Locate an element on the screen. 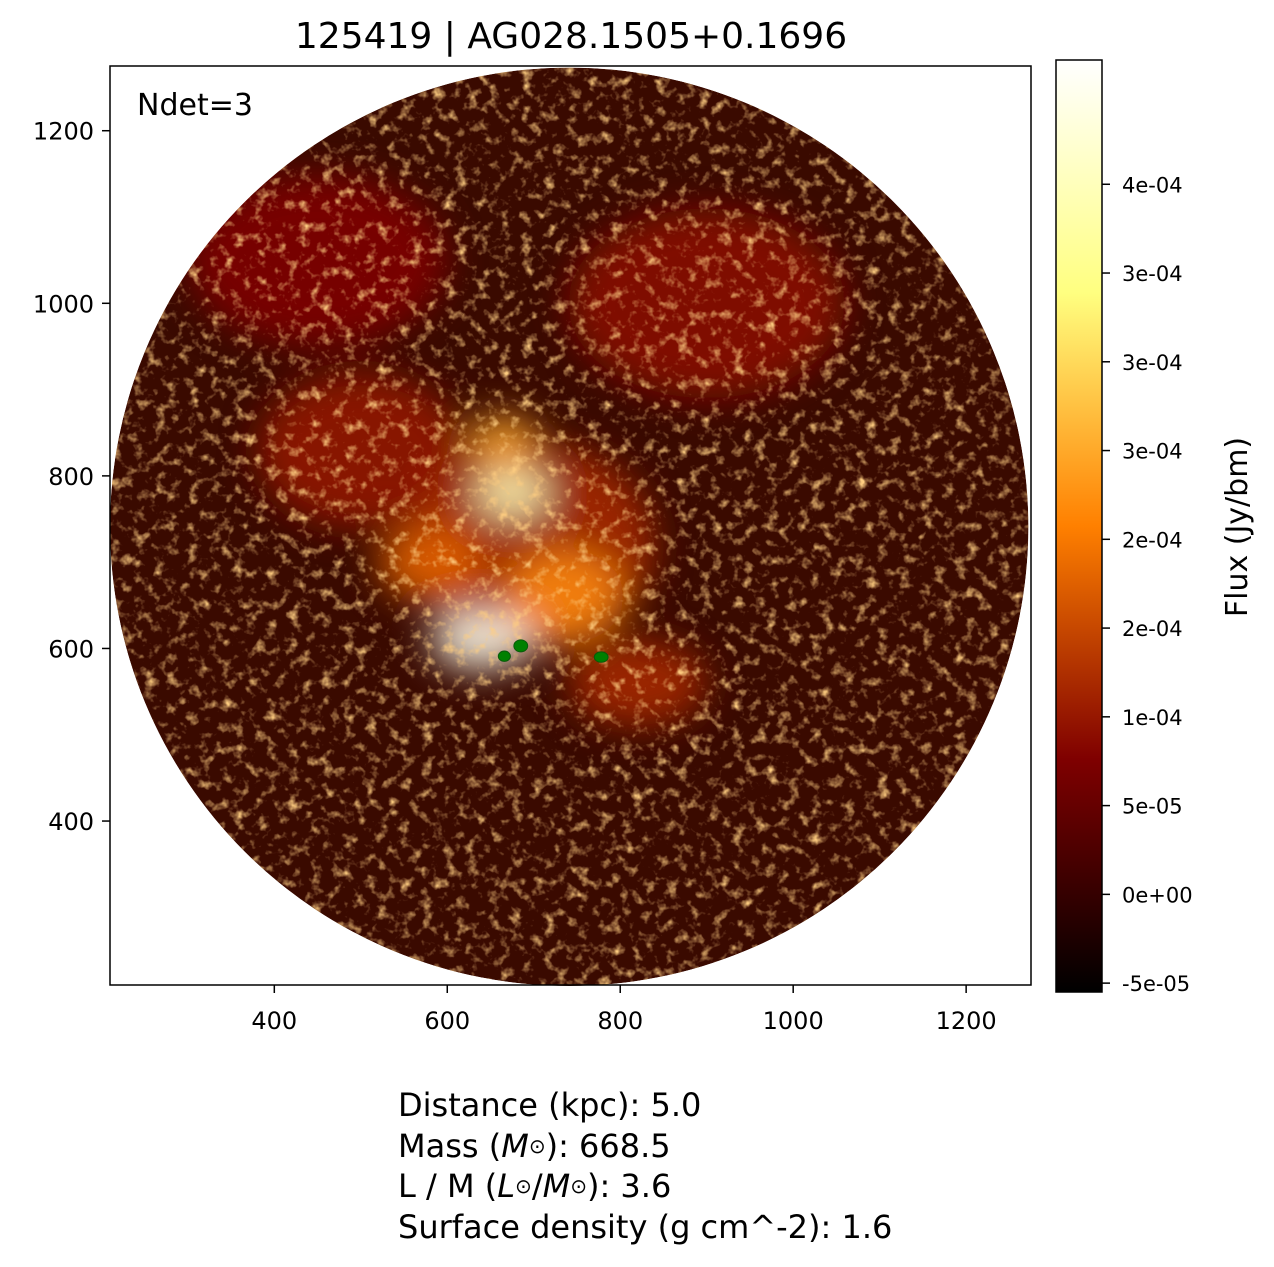  chart-title: 125419 | AG028.1505+0.1696 is located at coordinates (571, 36).